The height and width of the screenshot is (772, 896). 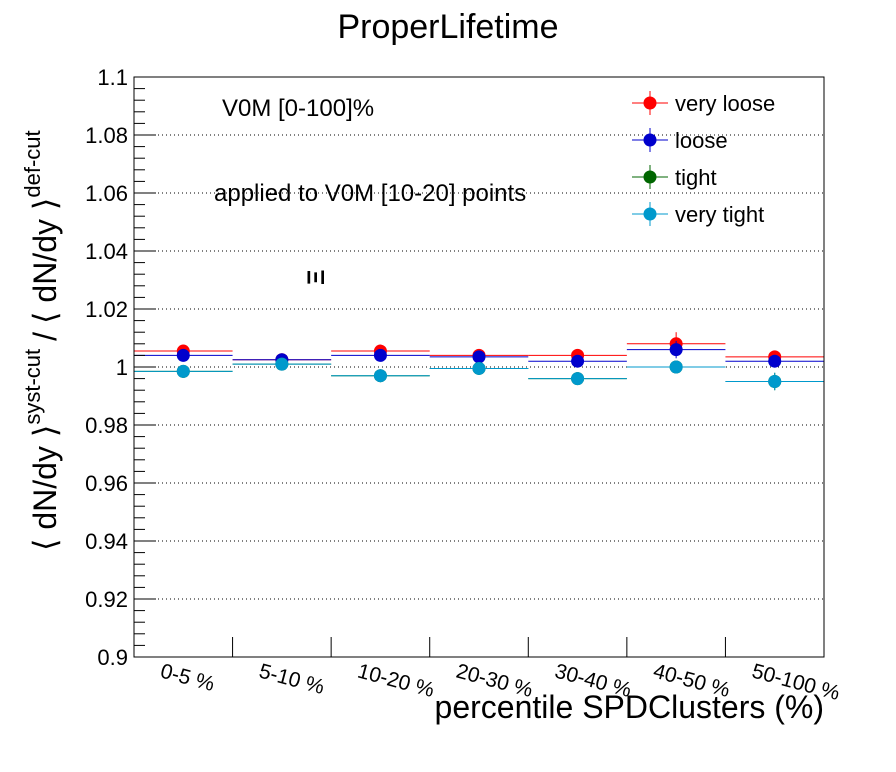 I want to click on y-tick-label: 0.98, so click(x=106, y=425).